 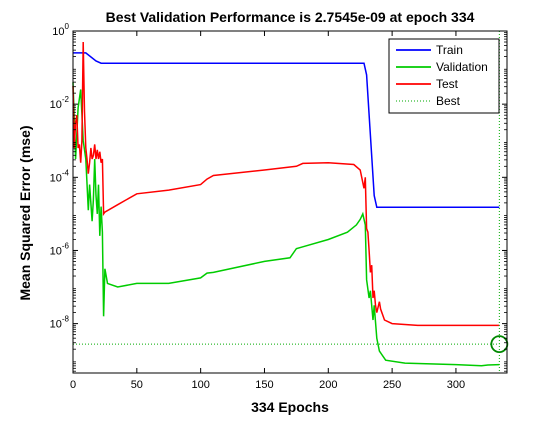 What do you see at coordinates (67, 26) in the screenshot?
I see `y-tick-exponent: 0` at bounding box center [67, 26].